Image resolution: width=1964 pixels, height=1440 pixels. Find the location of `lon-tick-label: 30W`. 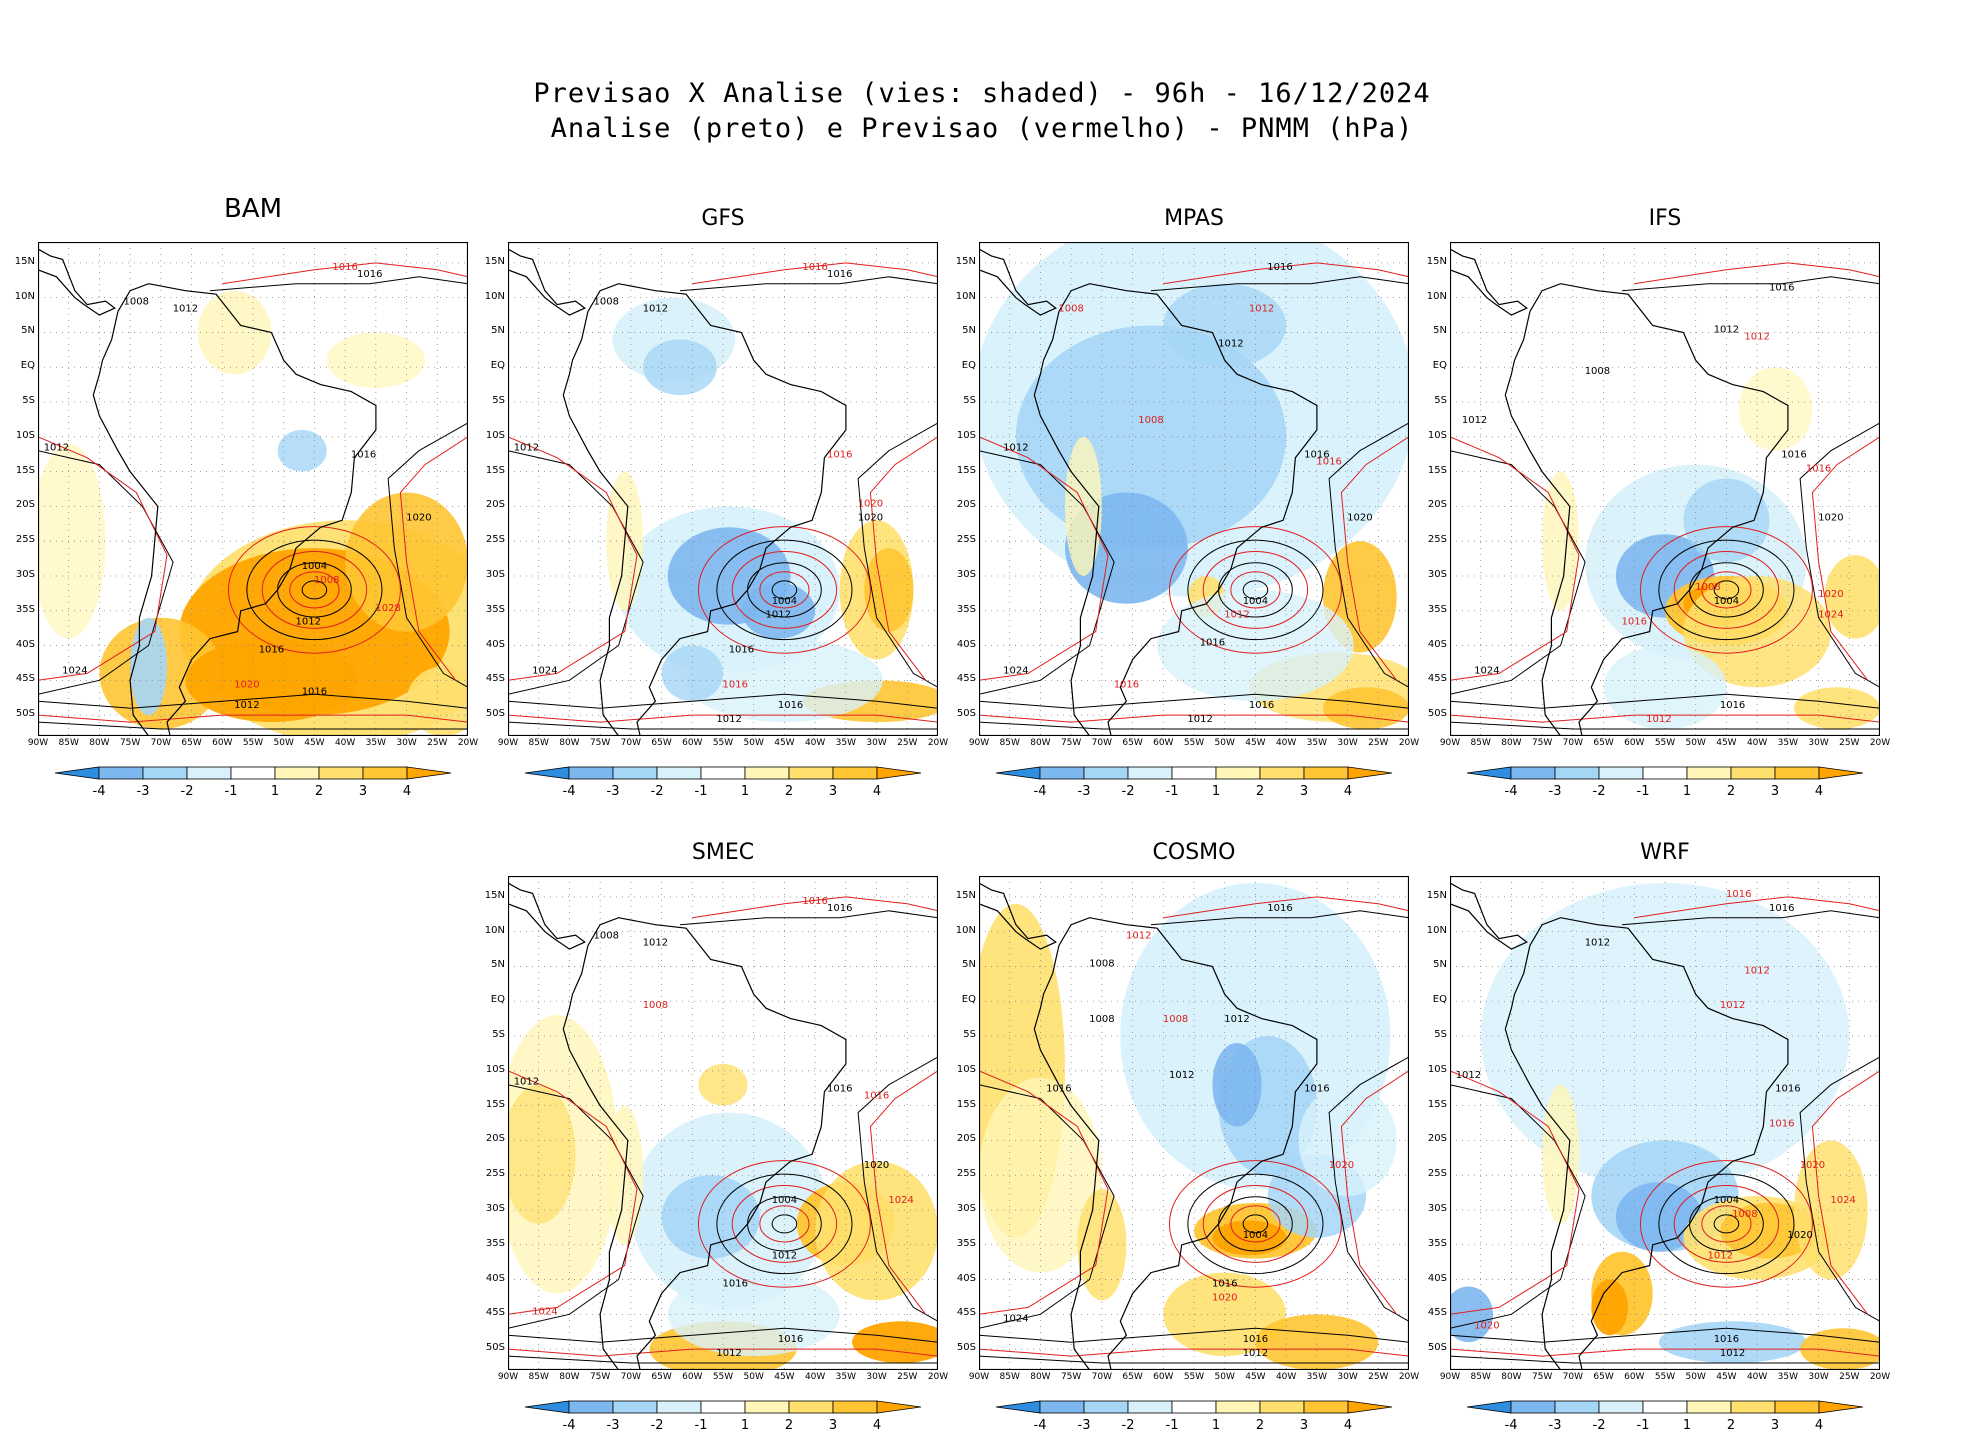

lon-tick-label: 30W is located at coordinates (1347, 1377).